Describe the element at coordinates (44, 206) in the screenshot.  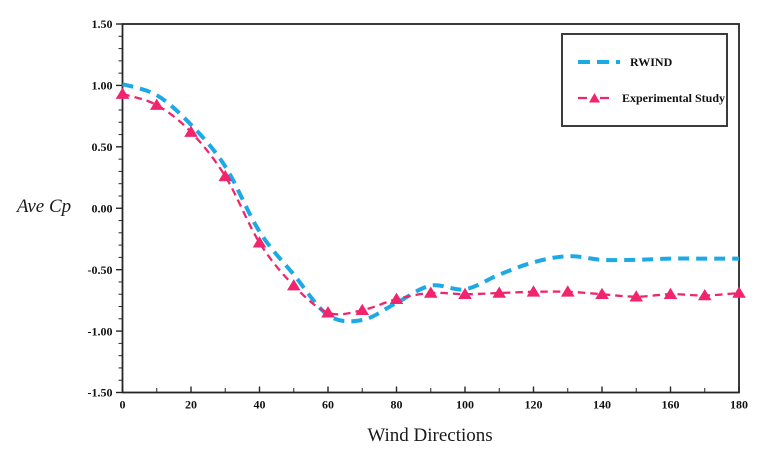
I see `y-axis-title: Ave Cp` at that location.